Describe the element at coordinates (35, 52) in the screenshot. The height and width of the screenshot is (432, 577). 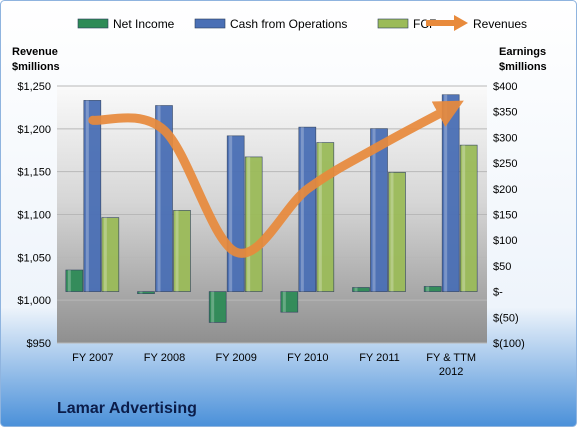
I see `left-axis-label-line-1: Revenue` at that location.